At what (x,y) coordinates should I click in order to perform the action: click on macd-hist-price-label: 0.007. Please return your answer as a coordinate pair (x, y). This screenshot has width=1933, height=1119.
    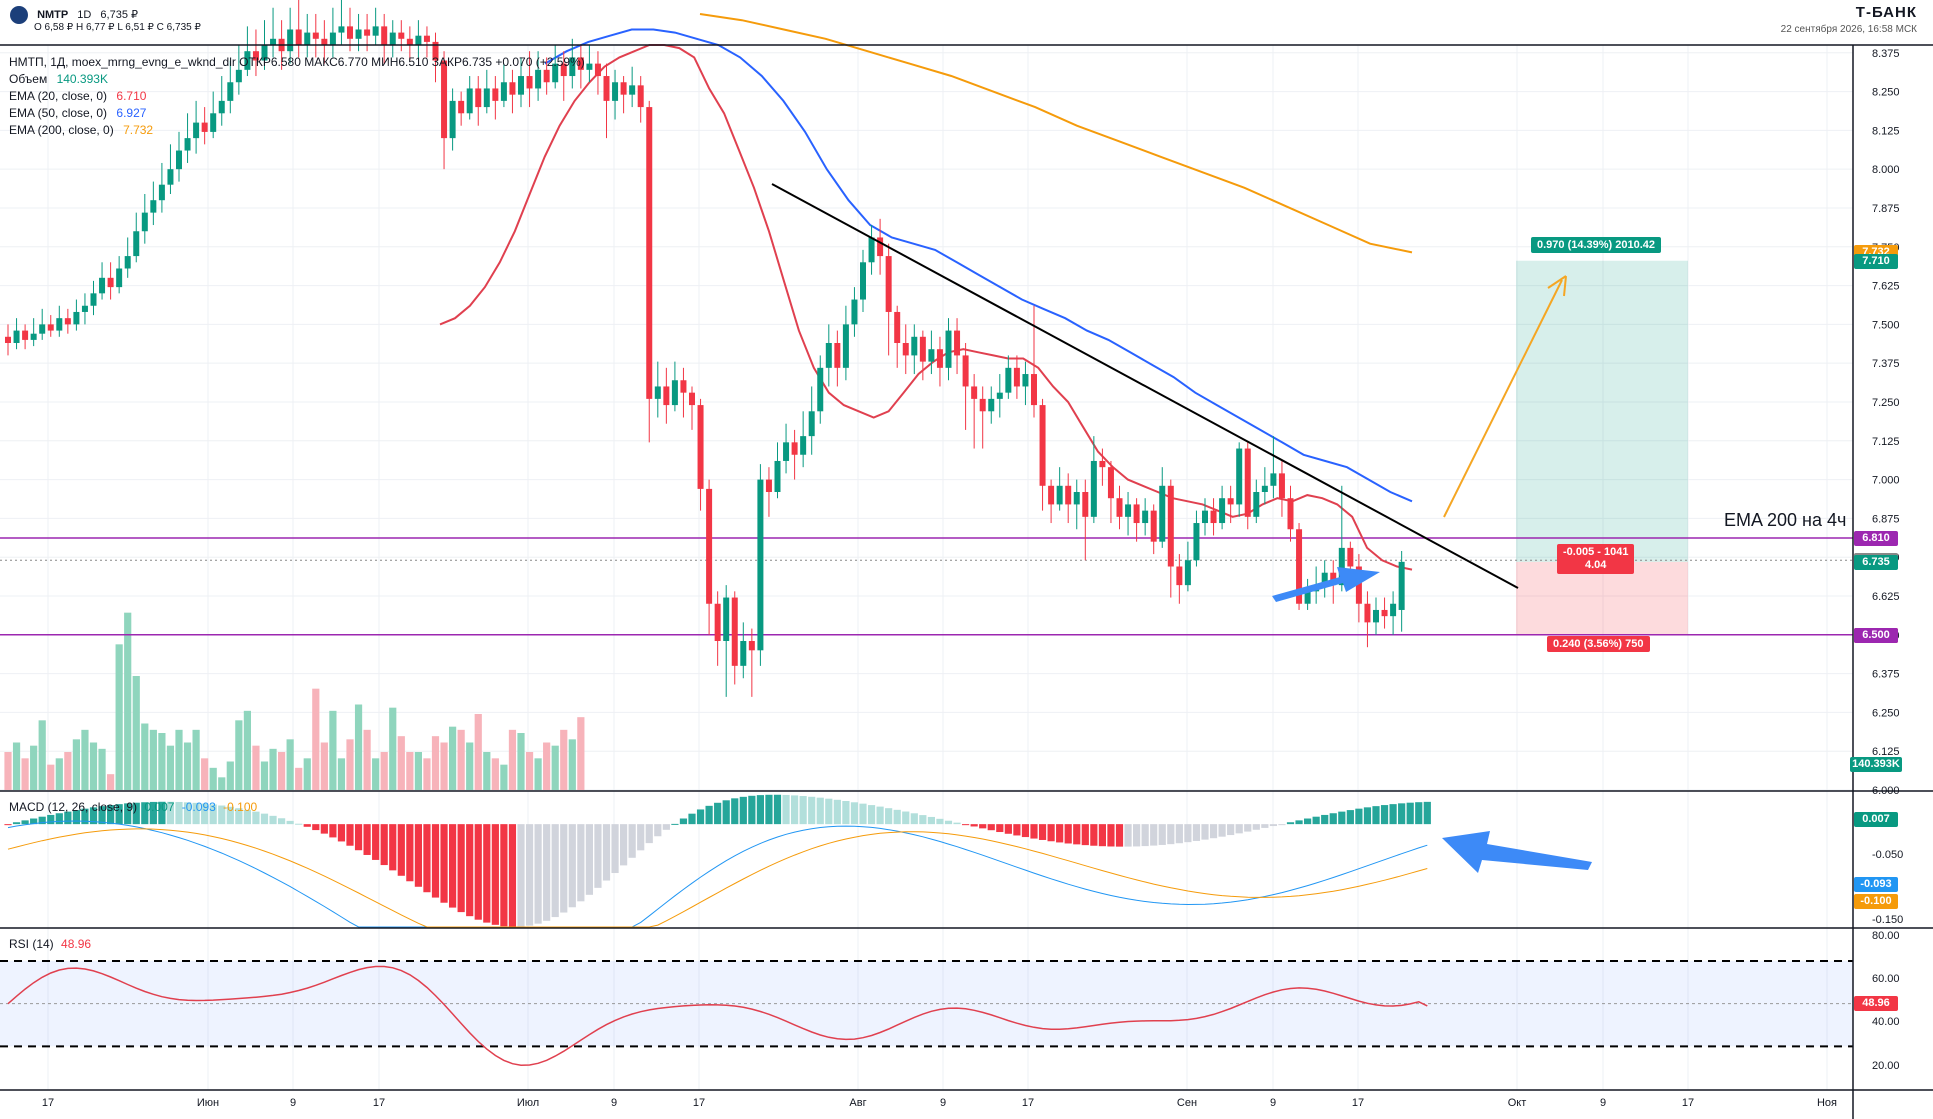
    Looking at the image, I should click on (1876, 819).